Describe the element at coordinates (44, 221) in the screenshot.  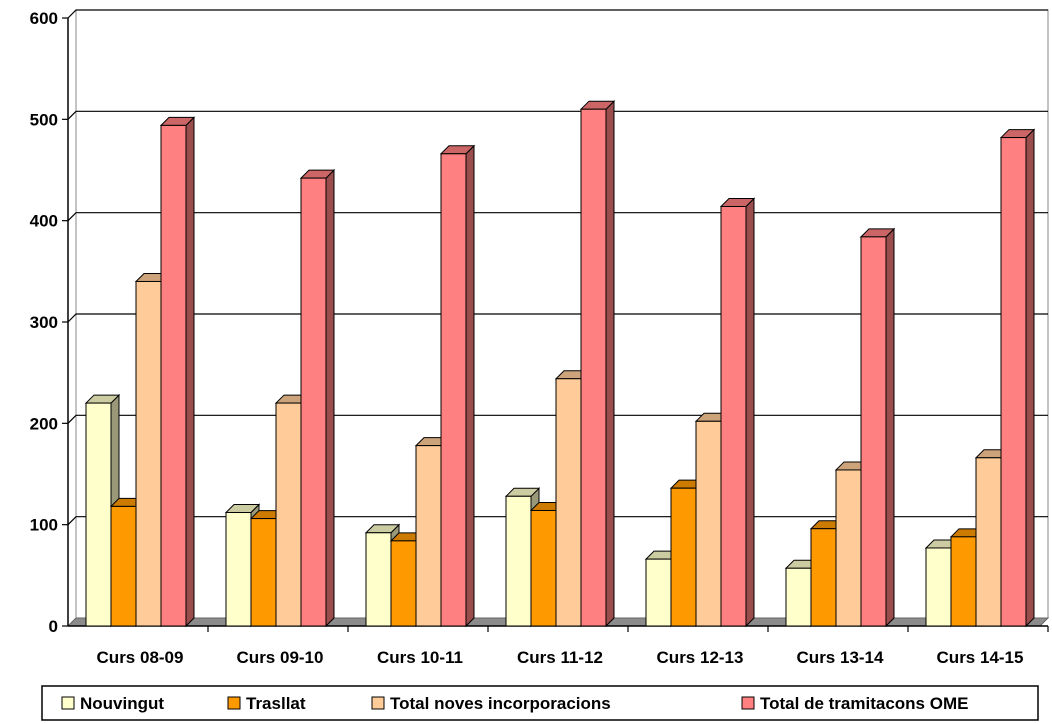
I see `y-tick-label: 400` at that location.